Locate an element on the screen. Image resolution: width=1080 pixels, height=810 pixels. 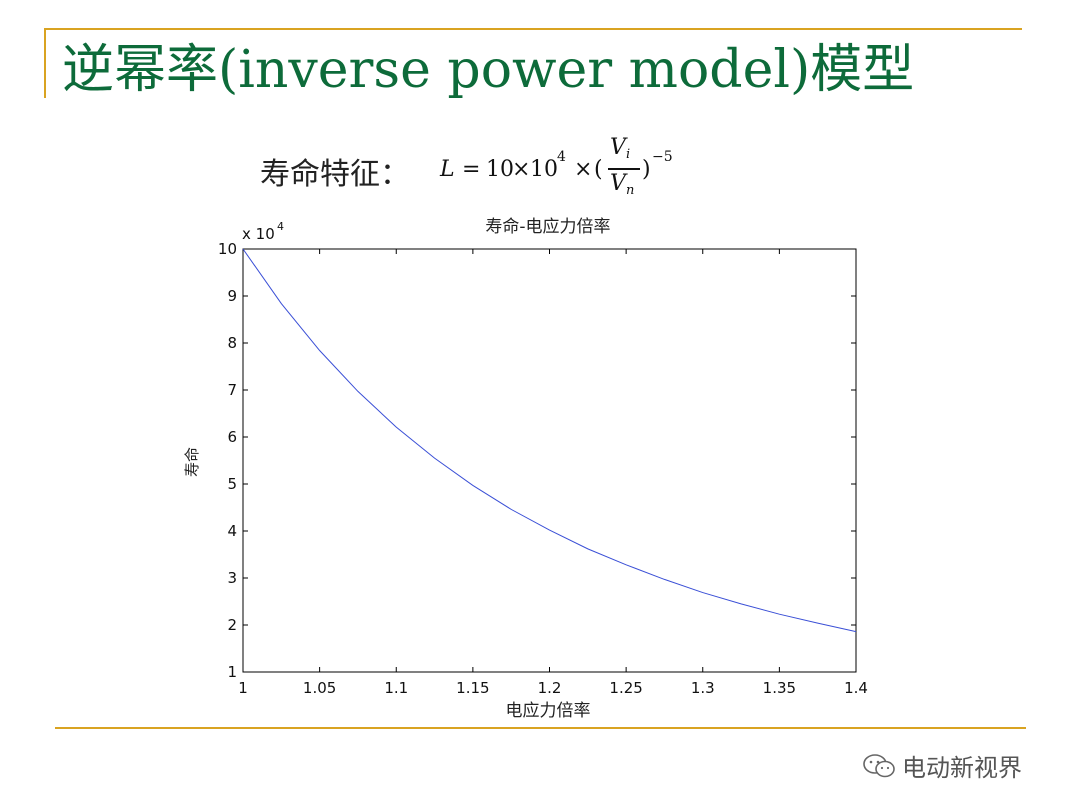
formula-label: 寿命特征： is located at coordinates (335, 174).